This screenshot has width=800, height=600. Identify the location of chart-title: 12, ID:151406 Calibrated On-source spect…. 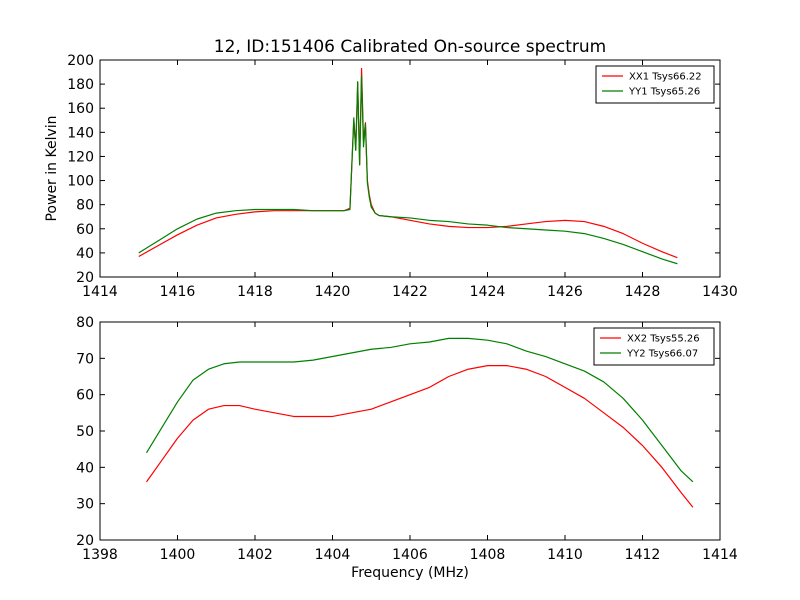
(410, 47).